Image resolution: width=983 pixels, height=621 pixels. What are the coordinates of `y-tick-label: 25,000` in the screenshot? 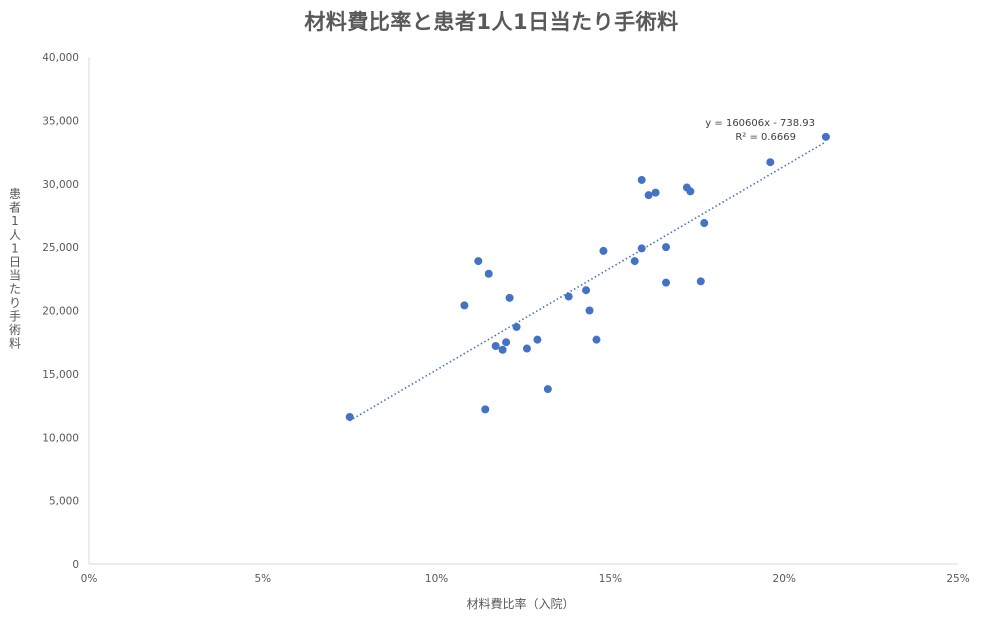 It's located at (60, 248).